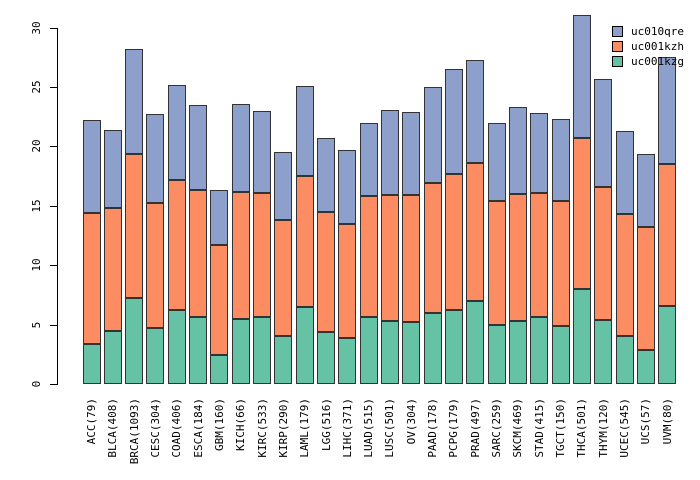 This screenshot has height=480, width=700. I want to click on x-axis-label: BLCA(408), so click(113, 428).